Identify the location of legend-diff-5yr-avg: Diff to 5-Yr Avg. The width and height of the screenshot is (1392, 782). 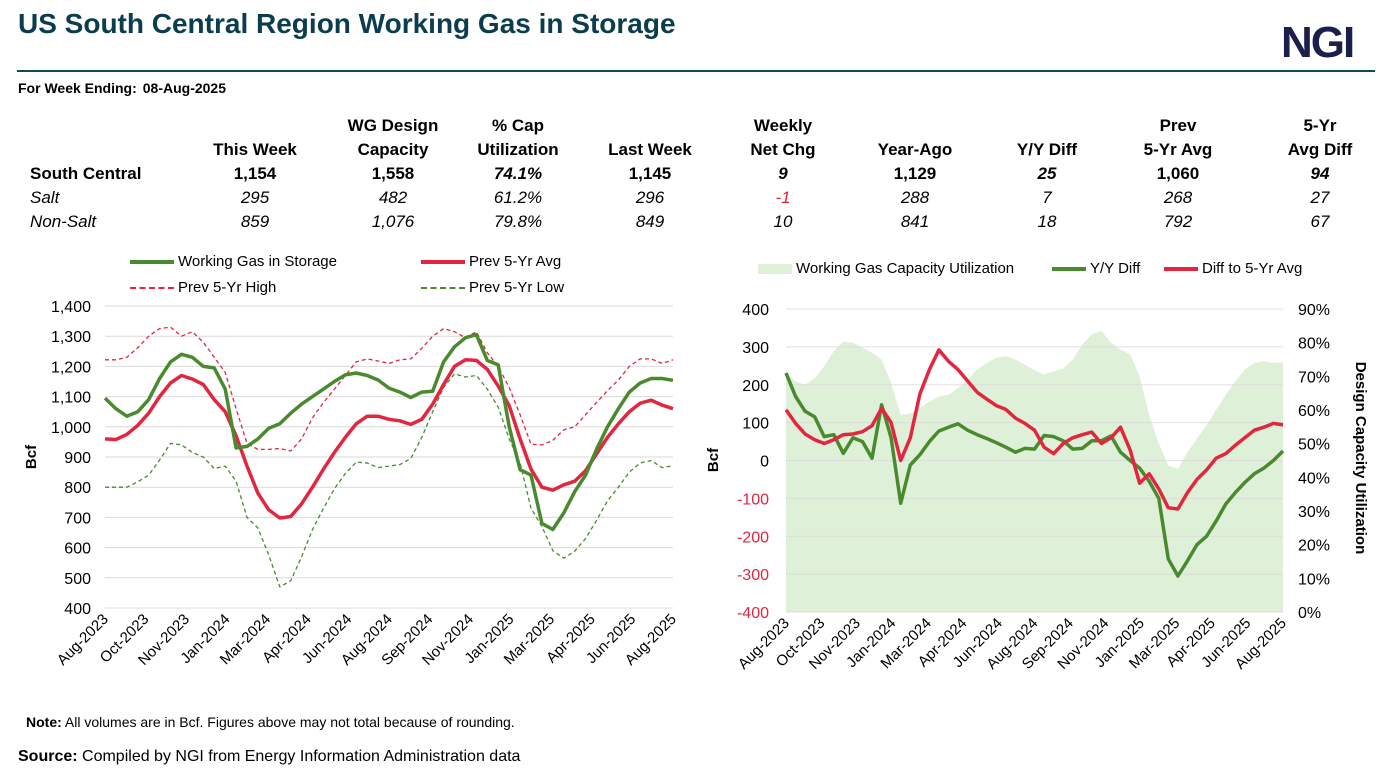
(1233, 268).